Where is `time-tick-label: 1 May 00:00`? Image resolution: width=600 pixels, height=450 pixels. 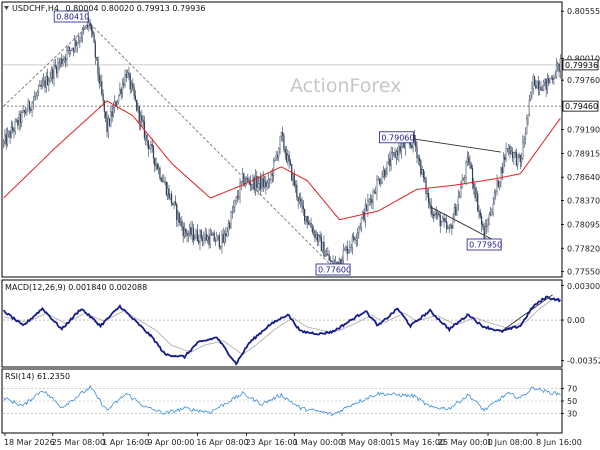 time-tick-label: 1 May 00:00 is located at coordinates (318, 442).